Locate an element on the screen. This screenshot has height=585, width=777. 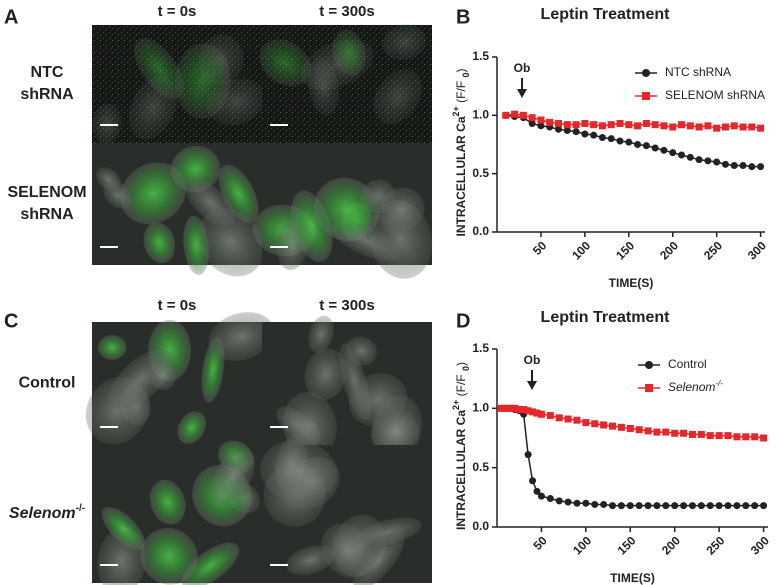
y-axis-label: INTRACELLULAR Ca2+ (F/F 0) is located at coordinates (461, 446).